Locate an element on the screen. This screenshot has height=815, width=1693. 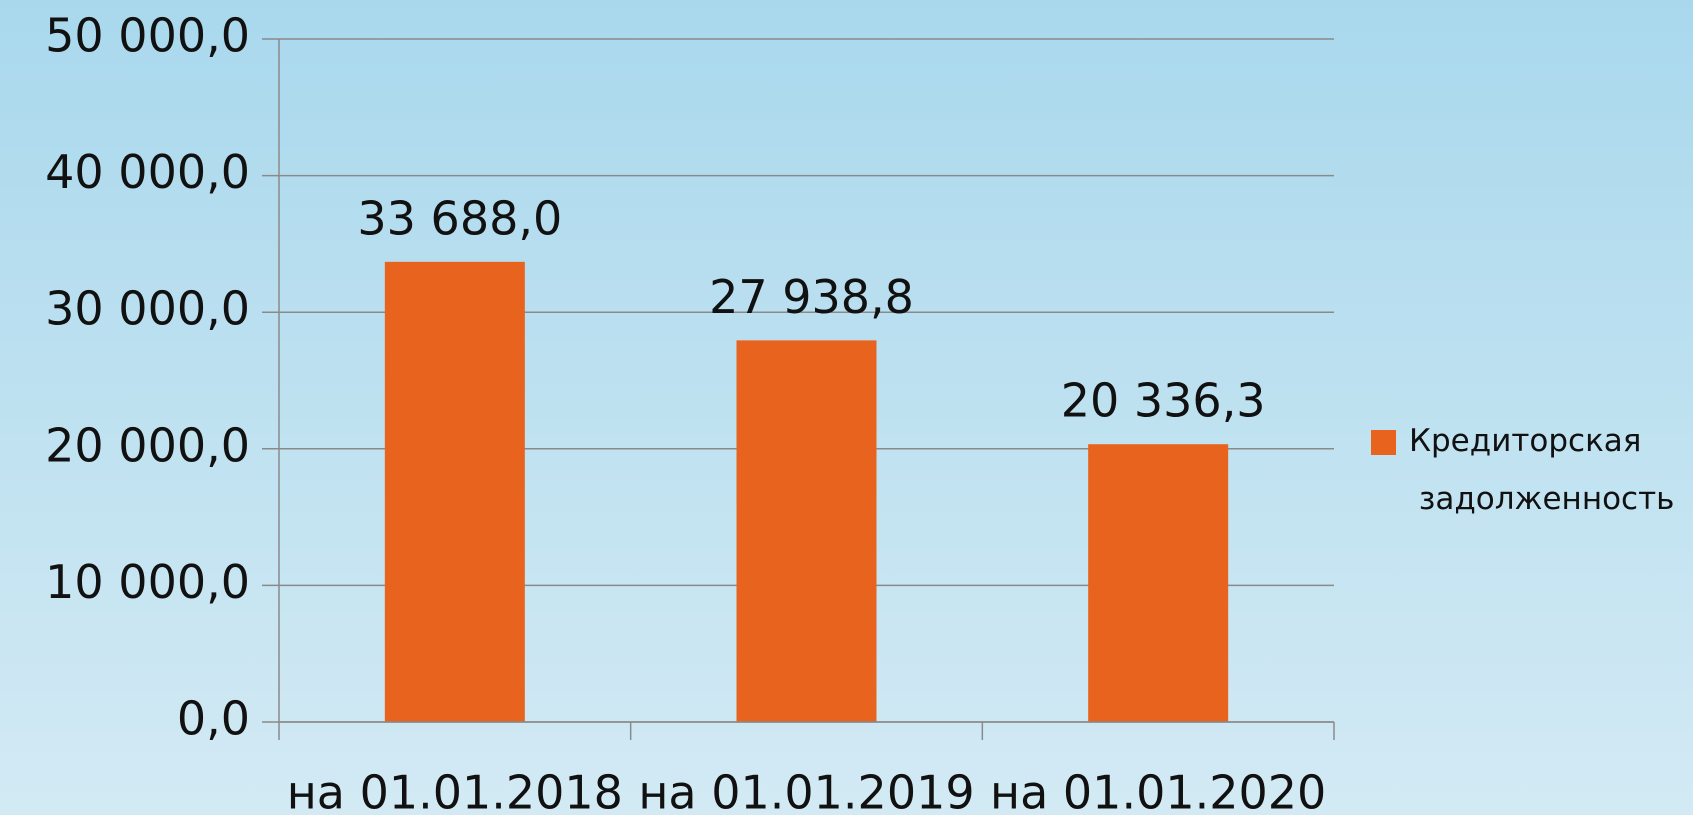
y-tick-label: 20 000,0 is located at coordinates (147, 445).